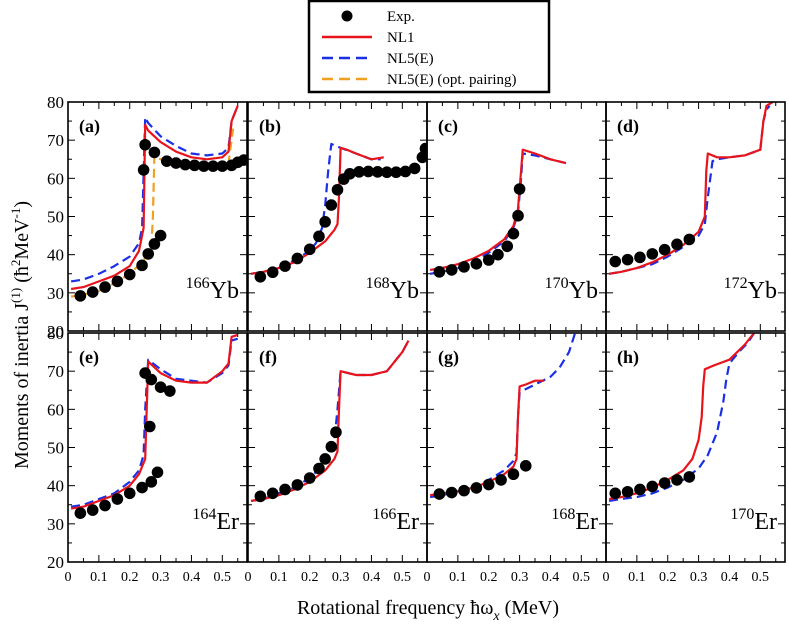 The image size is (789, 629). I want to click on y-axis-label-main: Moments of inertia J, so click(22, 386).